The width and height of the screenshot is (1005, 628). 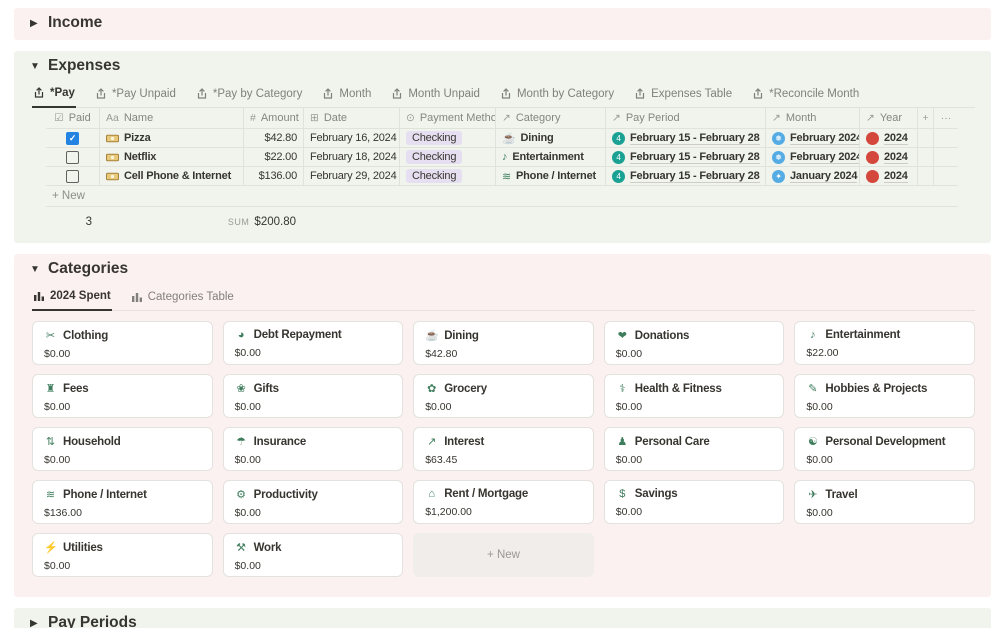 I want to click on tab-2024-spent: 2024 Spent, so click(x=72, y=298).